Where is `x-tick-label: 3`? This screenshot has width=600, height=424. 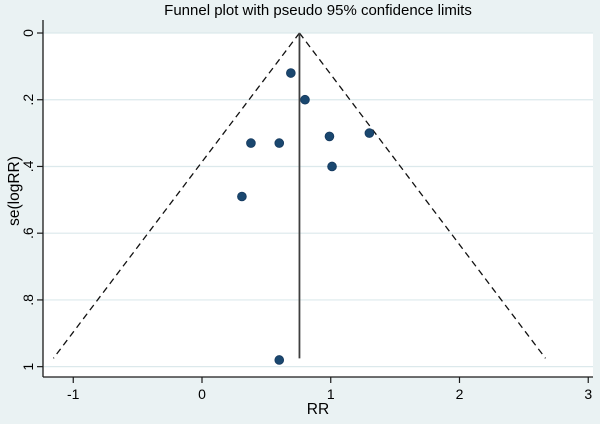
x-tick-label: 3 is located at coordinates (588, 394).